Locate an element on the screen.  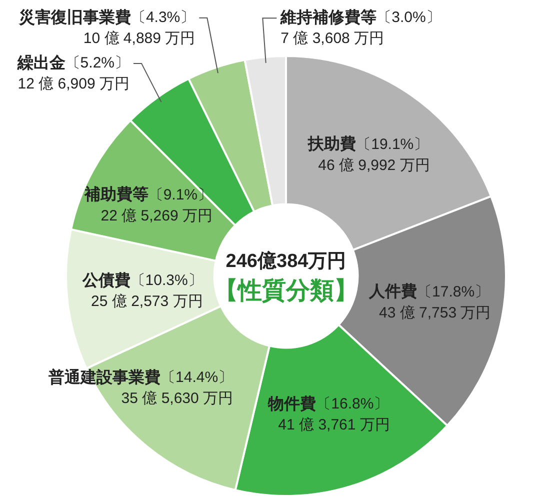
slice-label: 繰出金〔5.2%〕 12 億 6,909 万円 is located at coordinates (73, 73).